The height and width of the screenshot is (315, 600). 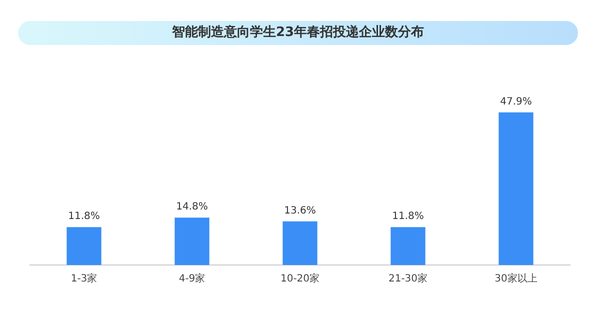 What do you see at coordinates (300, 278) in the screenshot?
I see `x-tick-label: 10-20家` at bounding box center [300, 278].